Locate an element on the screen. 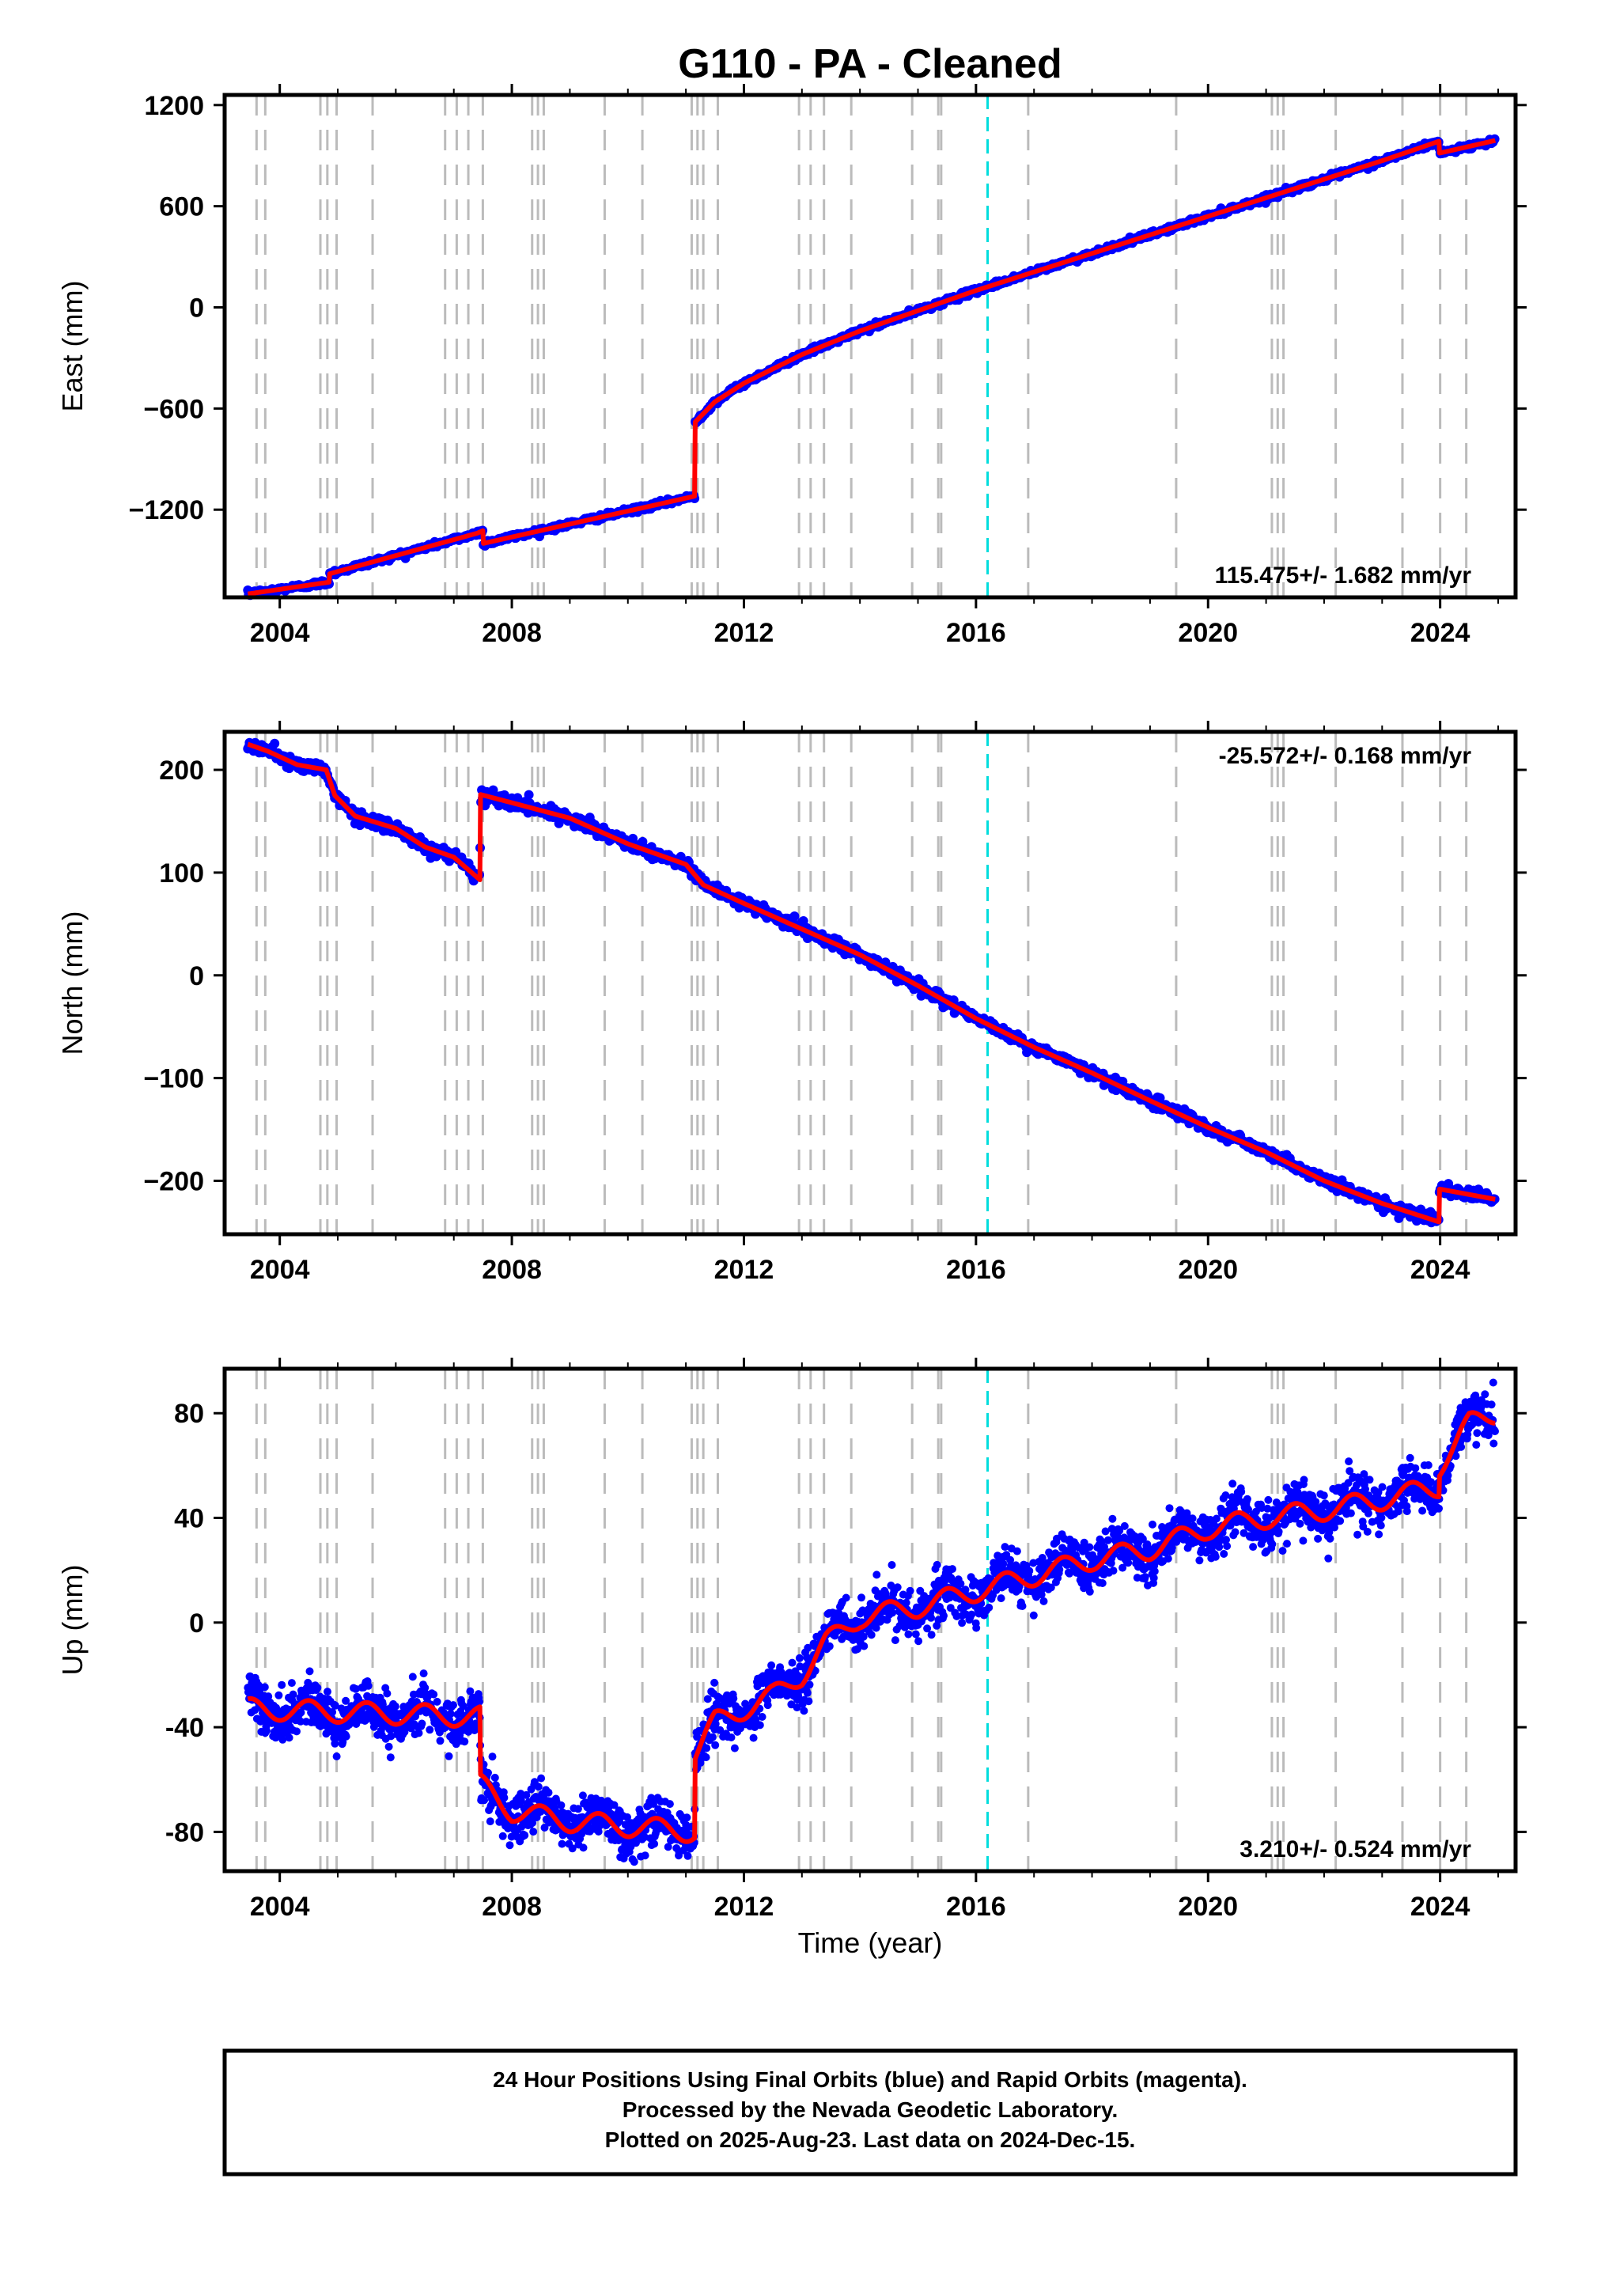 The height and width of the screenshot is (2296, 1601). y-axis-label: North (mm) is located at coordinates (72, 983).